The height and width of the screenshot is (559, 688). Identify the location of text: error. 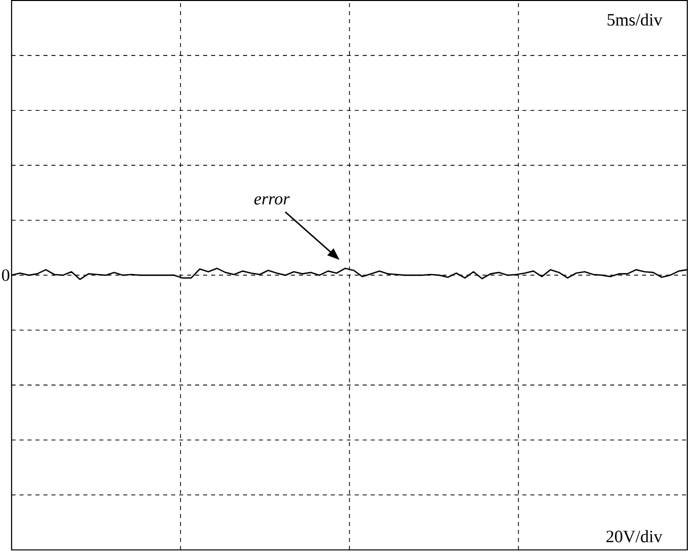
(272, 200).